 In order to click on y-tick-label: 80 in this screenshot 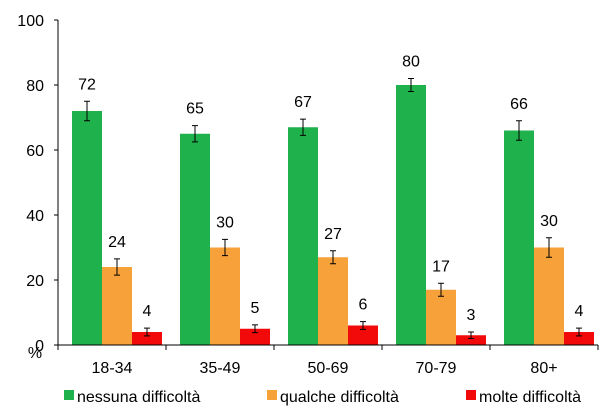, I will do `click(35, 86)`.